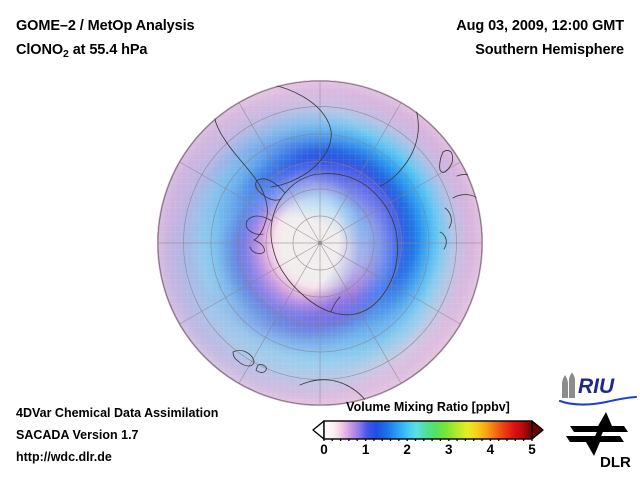  What do you see at coordinates (449, 449) in the screenshot?
I see `colorbar-tick-3: 3` at bounding box center [449, 449].